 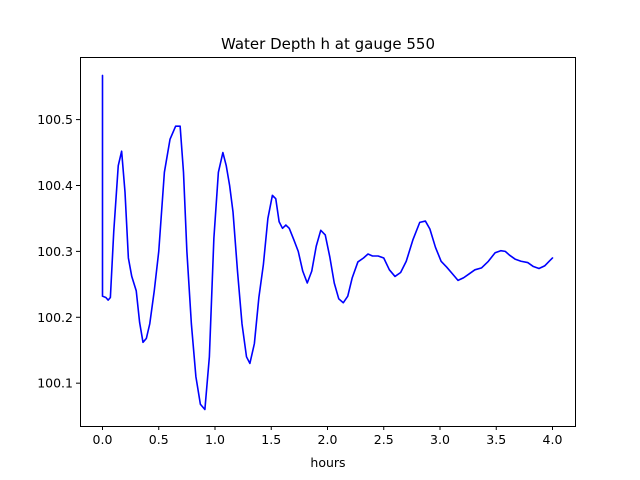 I want to click on y-tick-label: 100.3, so click(x=55, y=251).